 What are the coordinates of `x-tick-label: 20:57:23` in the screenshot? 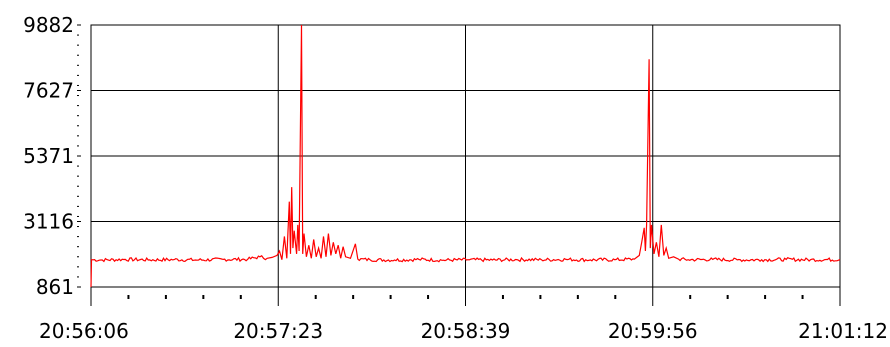 It's located at (278, 331).